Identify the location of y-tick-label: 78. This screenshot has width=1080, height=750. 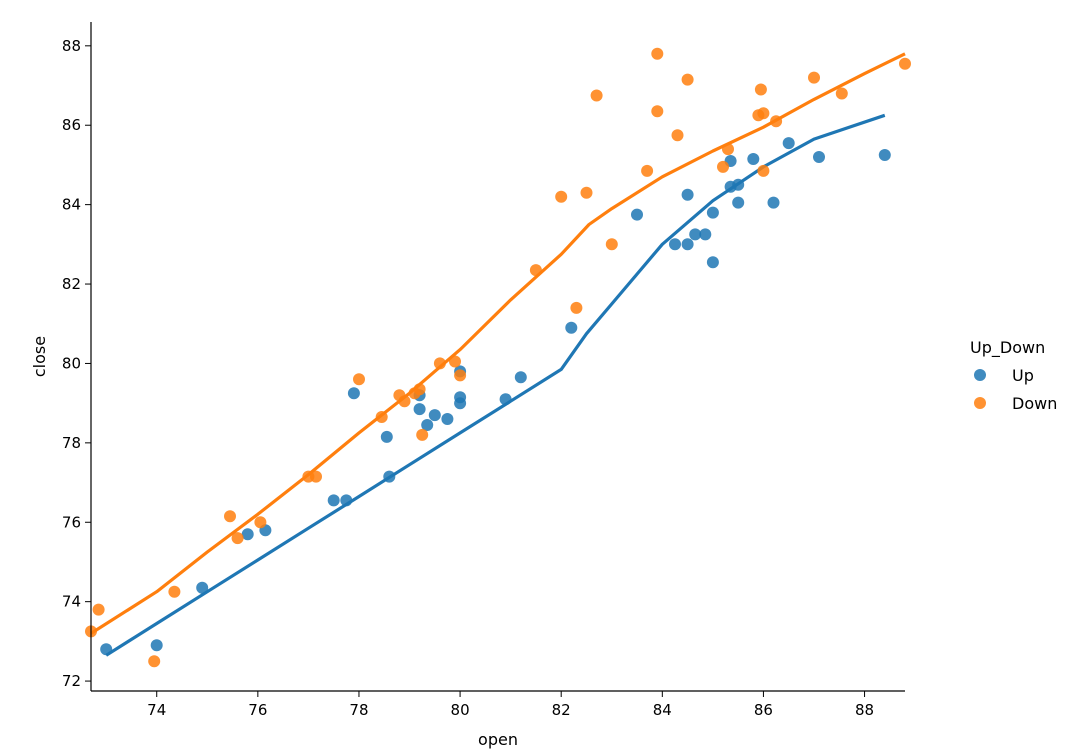
(71, 443).